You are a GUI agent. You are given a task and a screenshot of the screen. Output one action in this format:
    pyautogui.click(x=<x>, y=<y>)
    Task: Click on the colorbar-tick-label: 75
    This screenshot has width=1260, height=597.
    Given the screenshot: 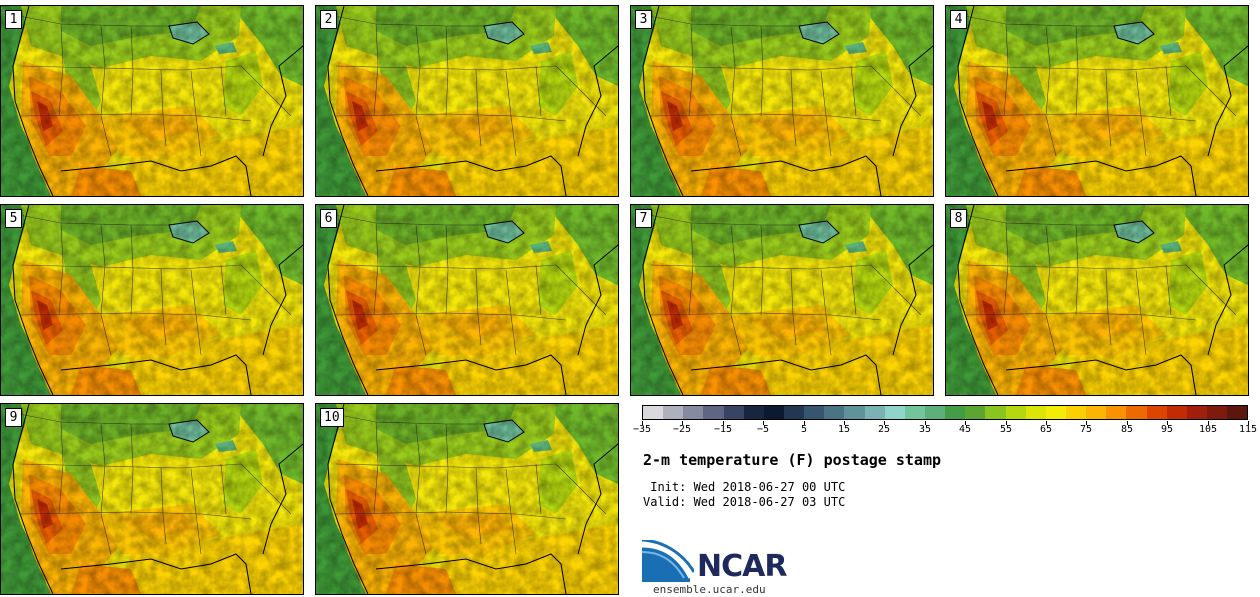 What is the action you would take?
    pyautogui.click(x=1086, y=429)
    